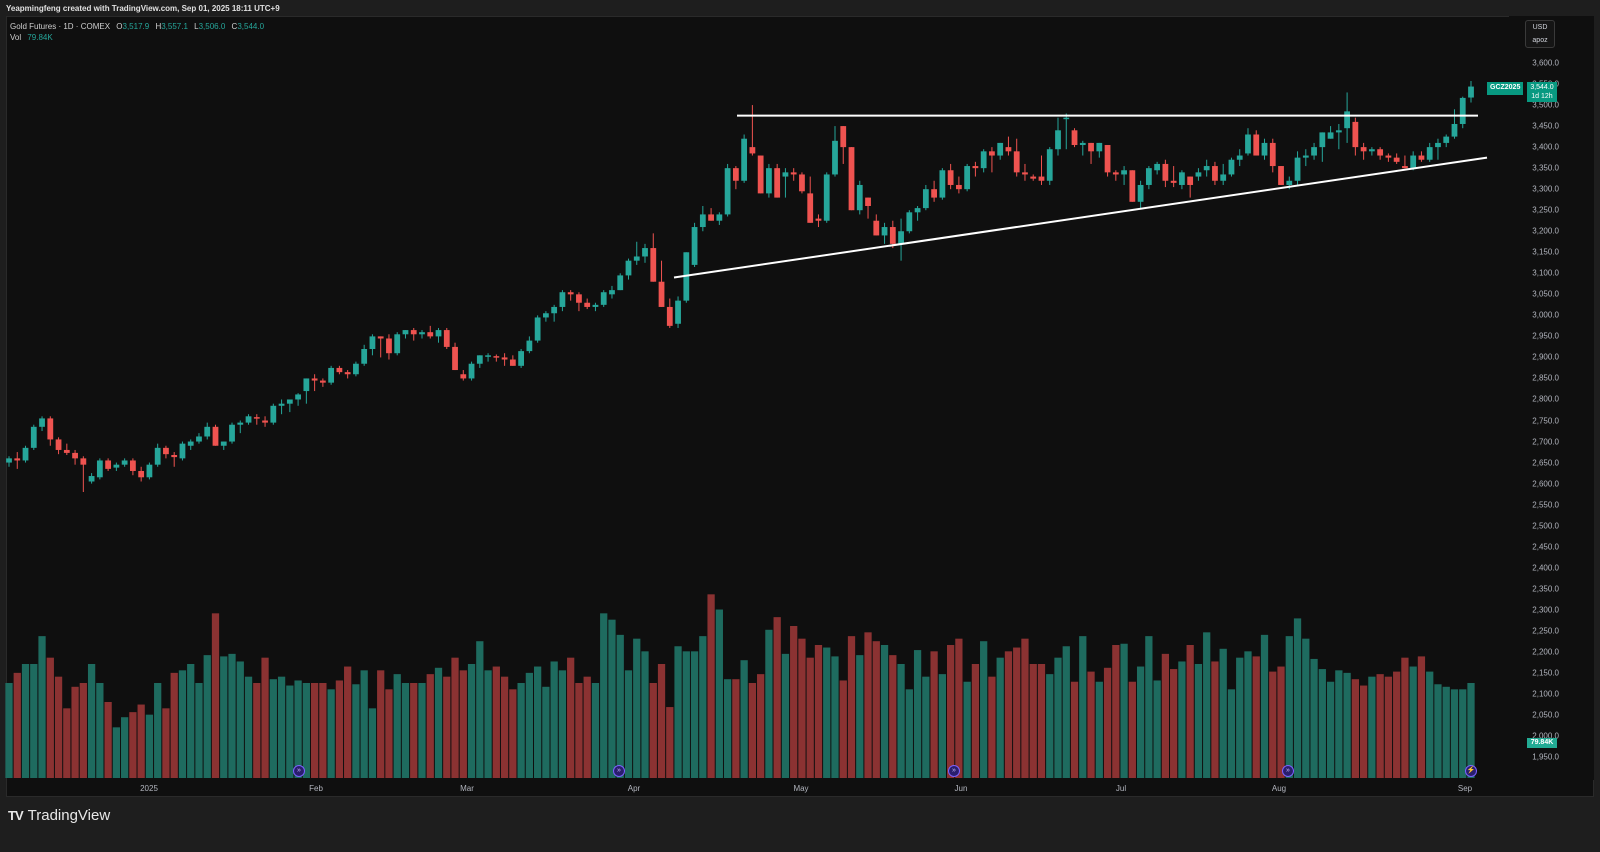  I want to click on price-tick: 3,050.0, so click(1545, 294).